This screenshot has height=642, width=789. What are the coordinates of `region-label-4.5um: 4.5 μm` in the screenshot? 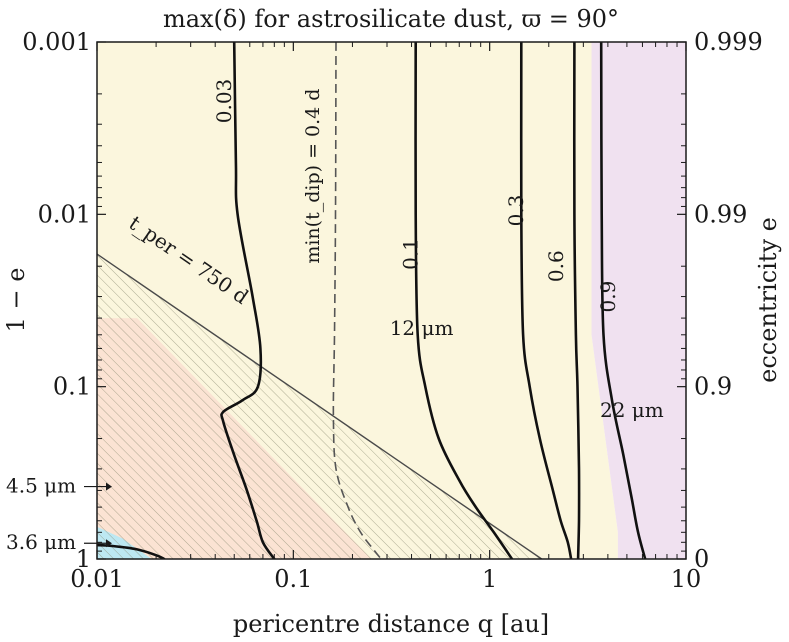 It's located at (41, 486).